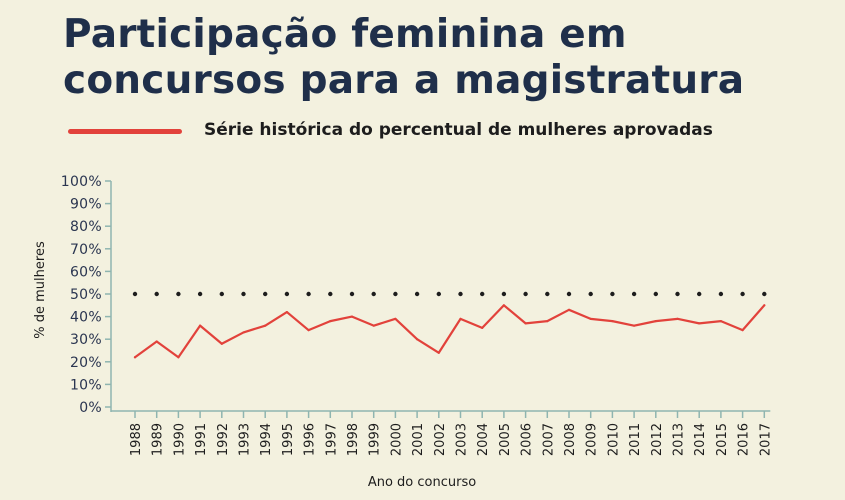 This screenshot has width=845, height=500. I want to click on y-tick-label: 70%, so click(86, 250).